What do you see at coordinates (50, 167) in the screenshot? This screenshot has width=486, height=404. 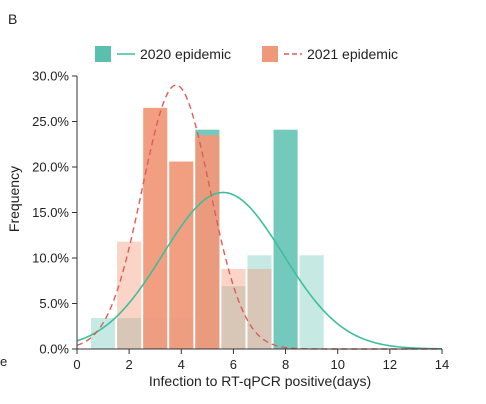 I see `y-tick-label: 20.0%` at bounding box center [50, 167].